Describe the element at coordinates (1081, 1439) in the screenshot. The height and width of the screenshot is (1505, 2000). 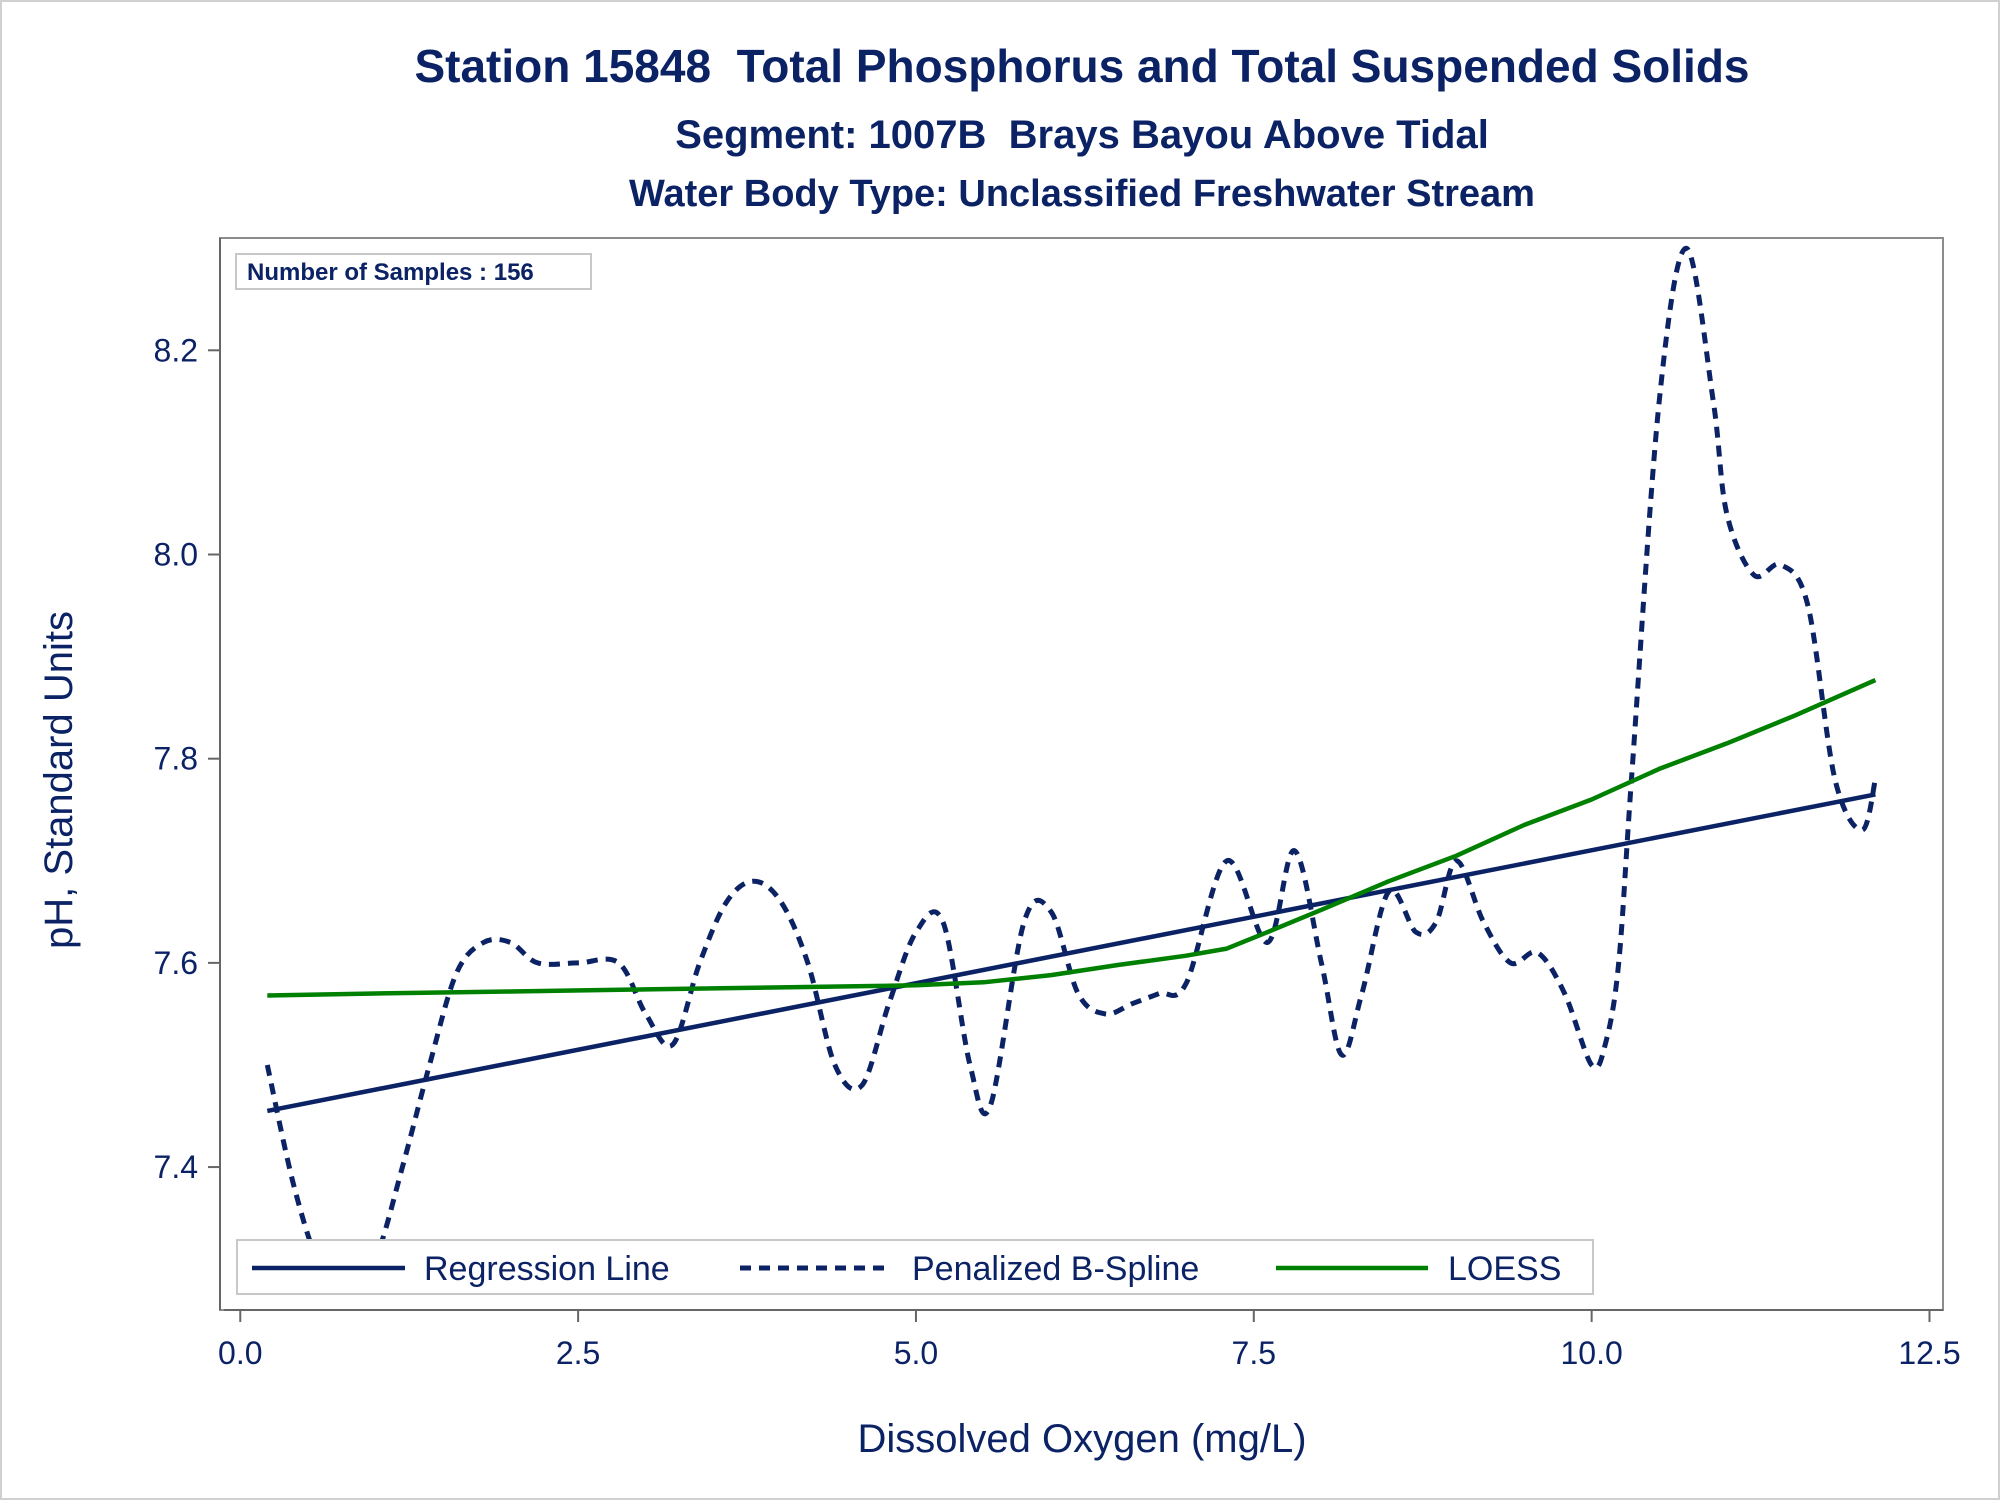
I see `x-axis-label: Dissolved Oxygen (mg/L)` at that location.